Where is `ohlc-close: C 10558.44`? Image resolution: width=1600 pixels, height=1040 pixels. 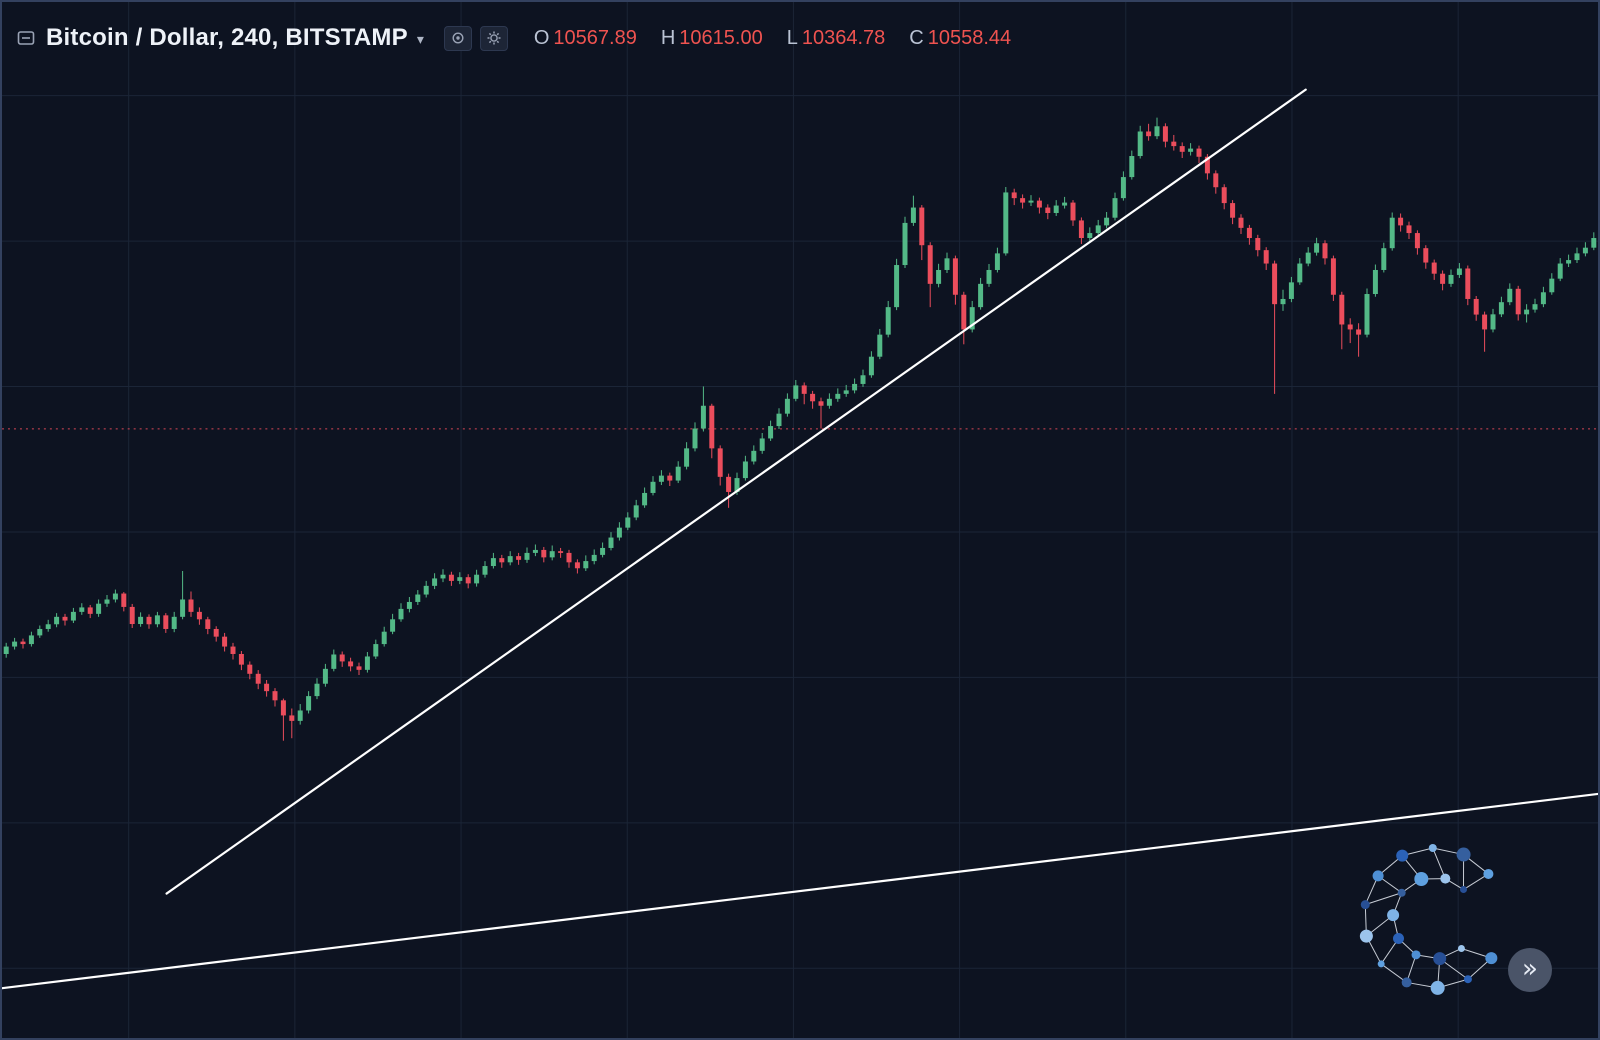
ohlc-close: C 10558.44 is located at coordinates (960, 38).